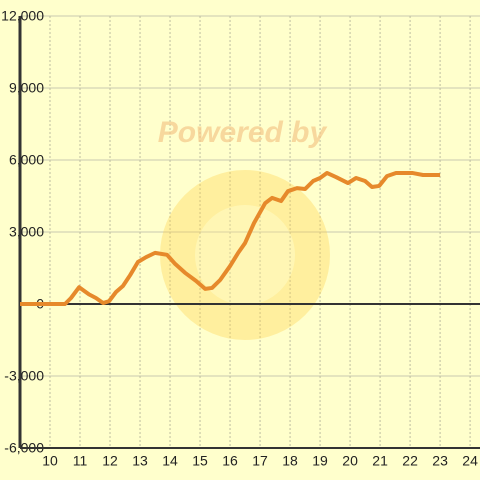  I want to click on y-tick-label: 12,000, so click(22, 16).